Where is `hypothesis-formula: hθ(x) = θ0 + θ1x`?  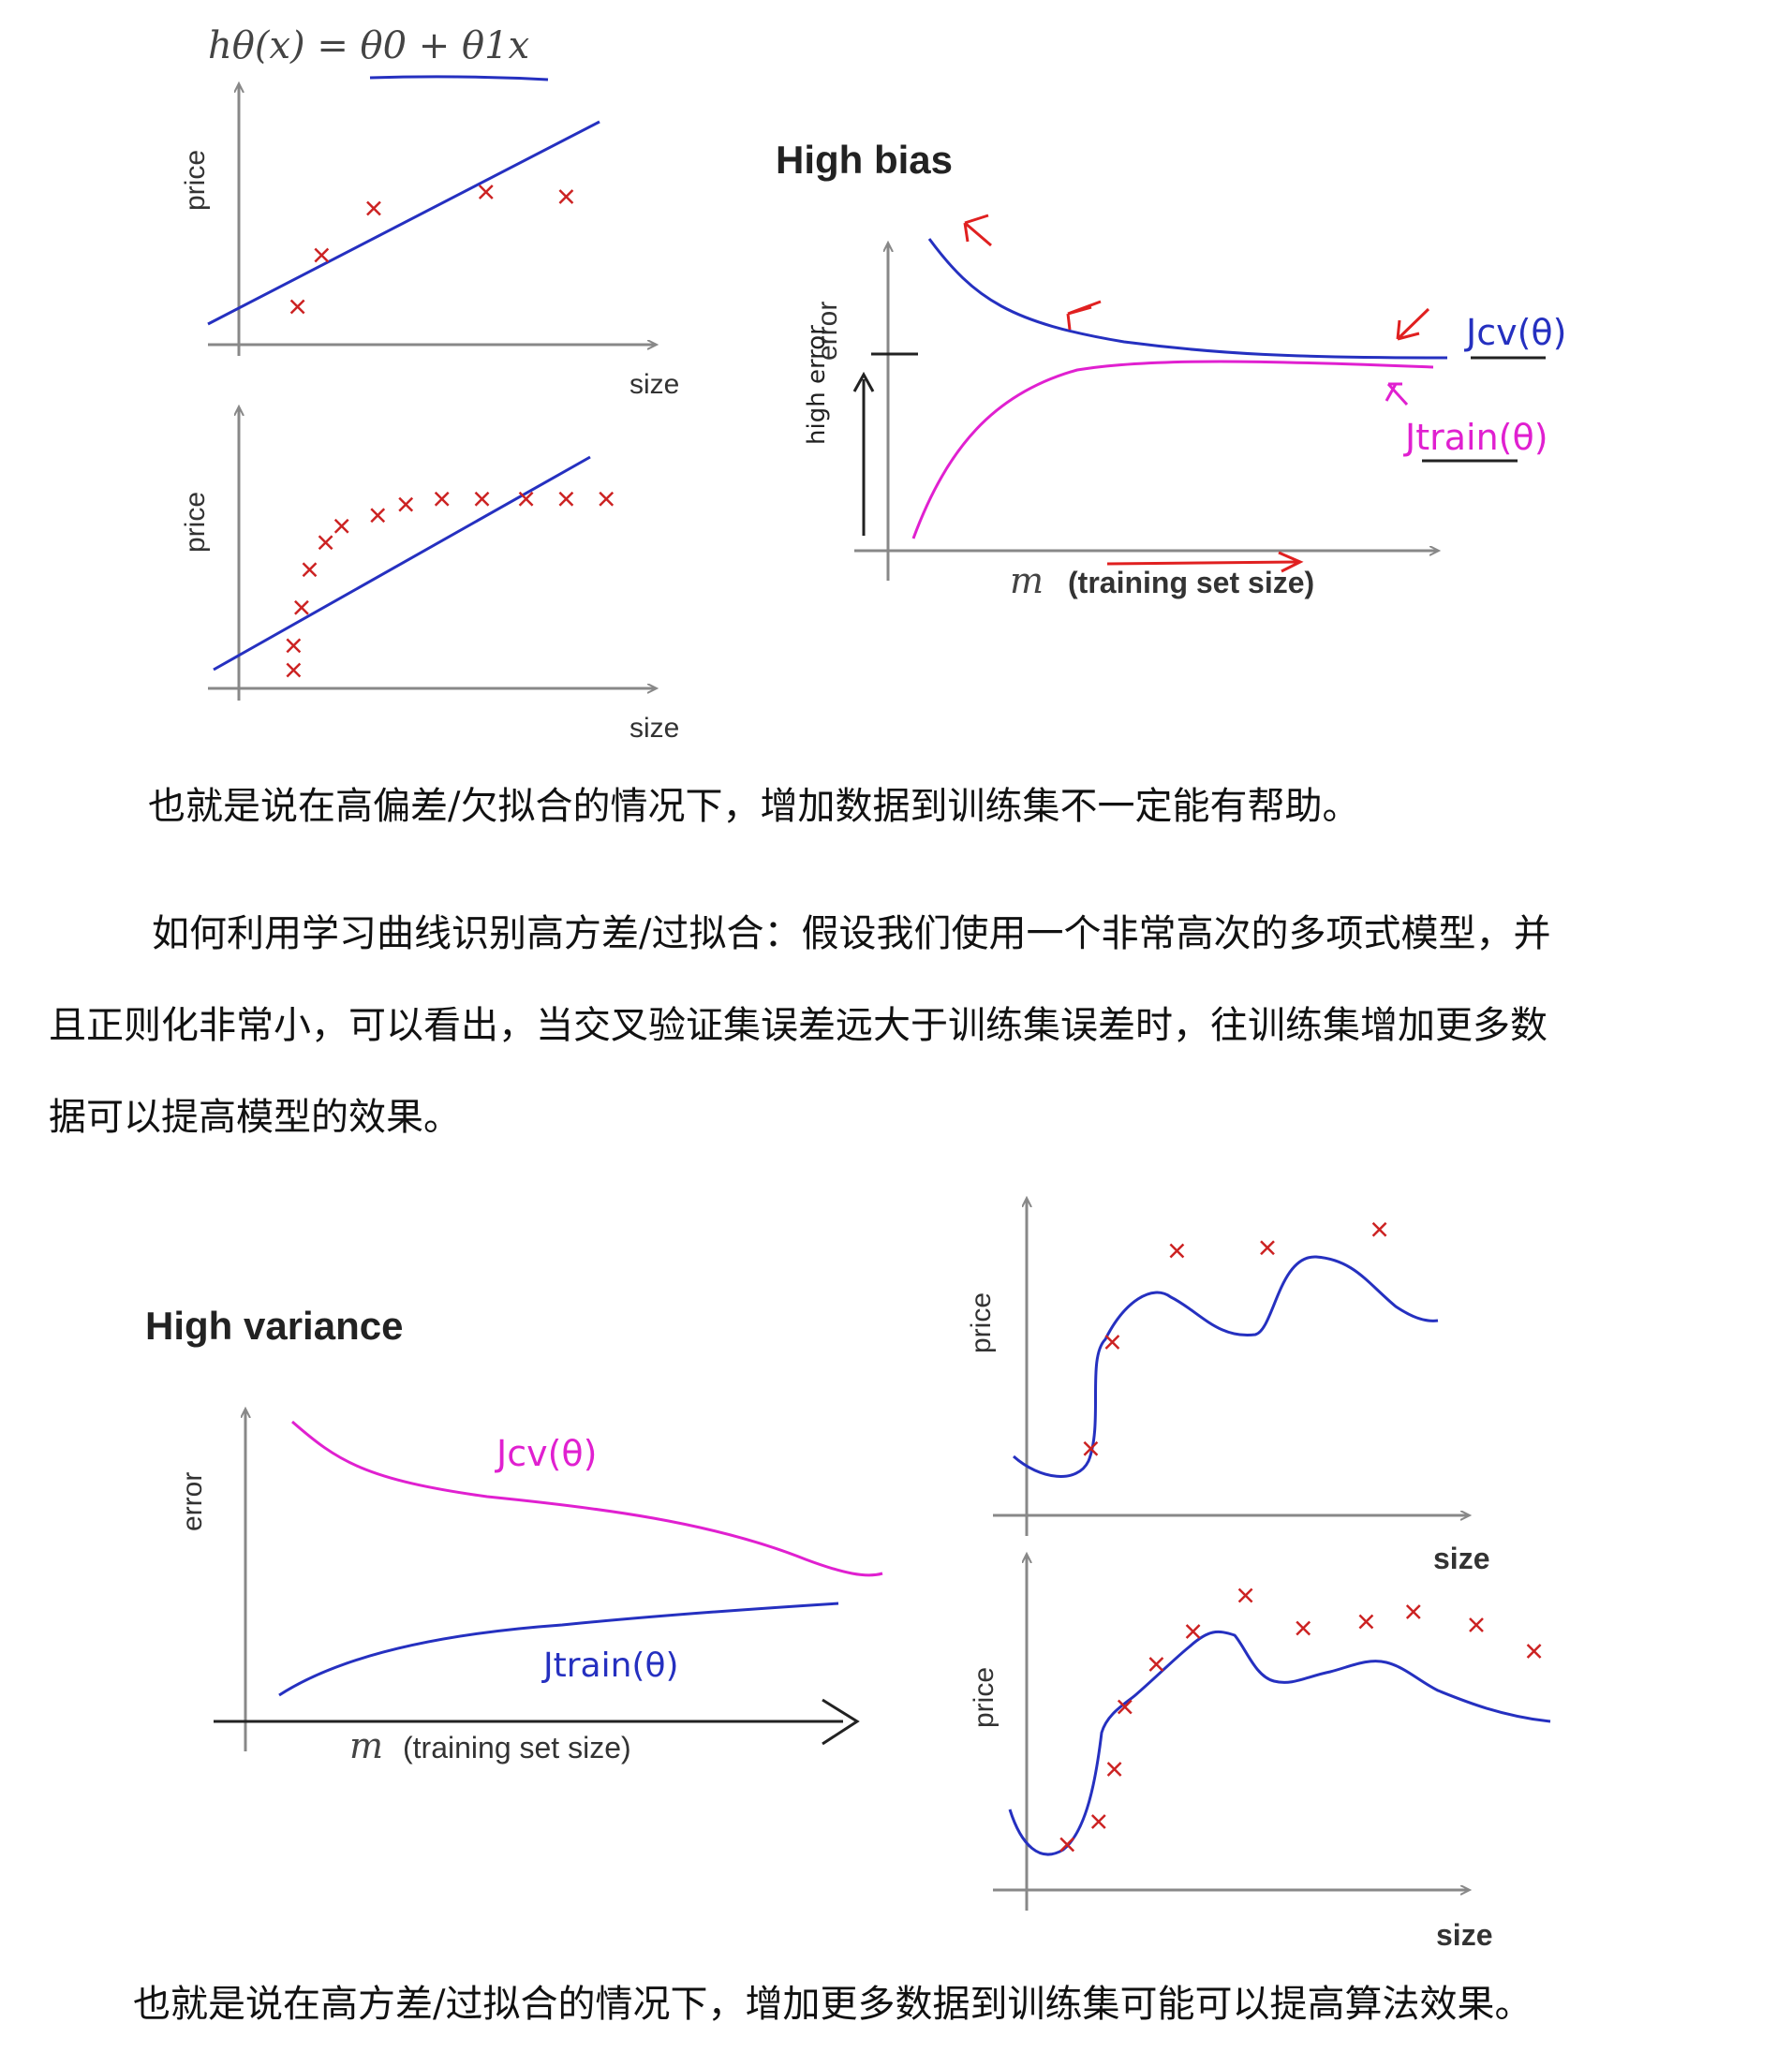
hypothesis-formula: hθ(x) = θ0 + θ1x is located at coordinates (368, 46).